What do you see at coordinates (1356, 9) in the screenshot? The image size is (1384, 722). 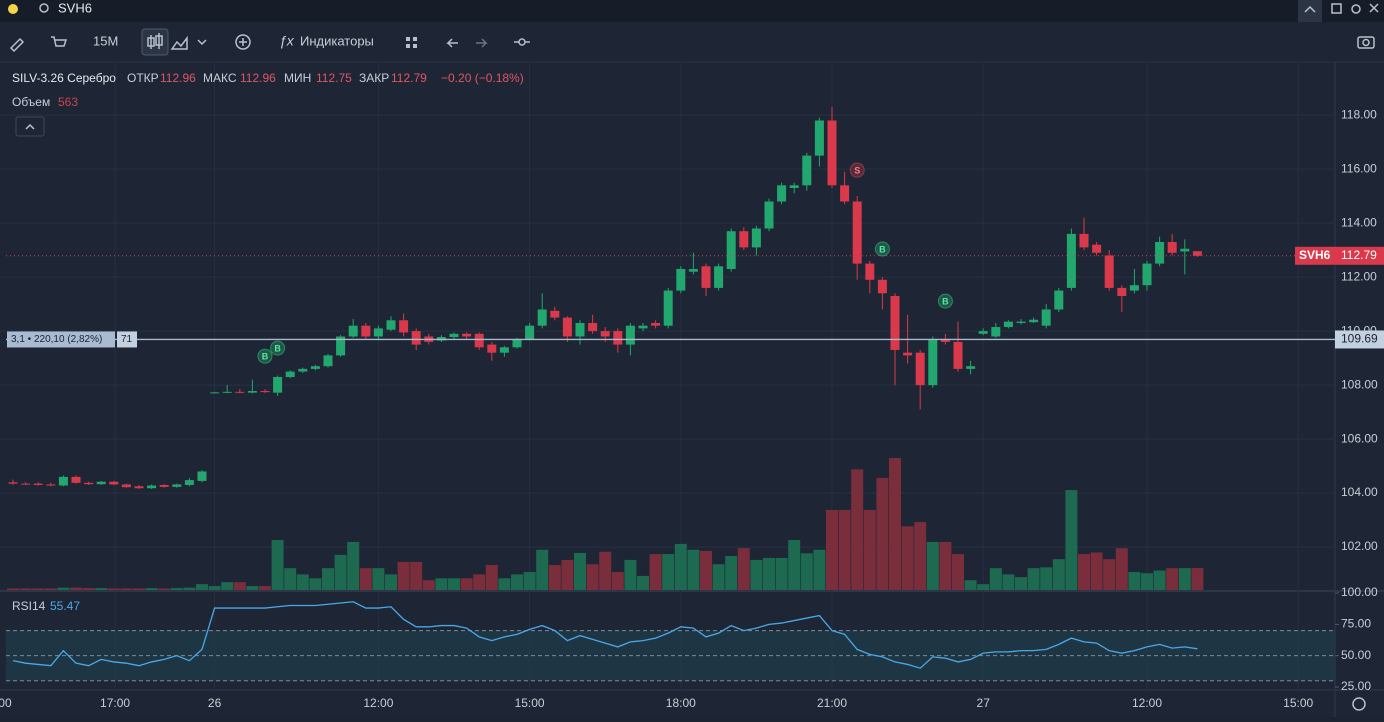 I see `settings-icon` at bounding box center [1356, 9].